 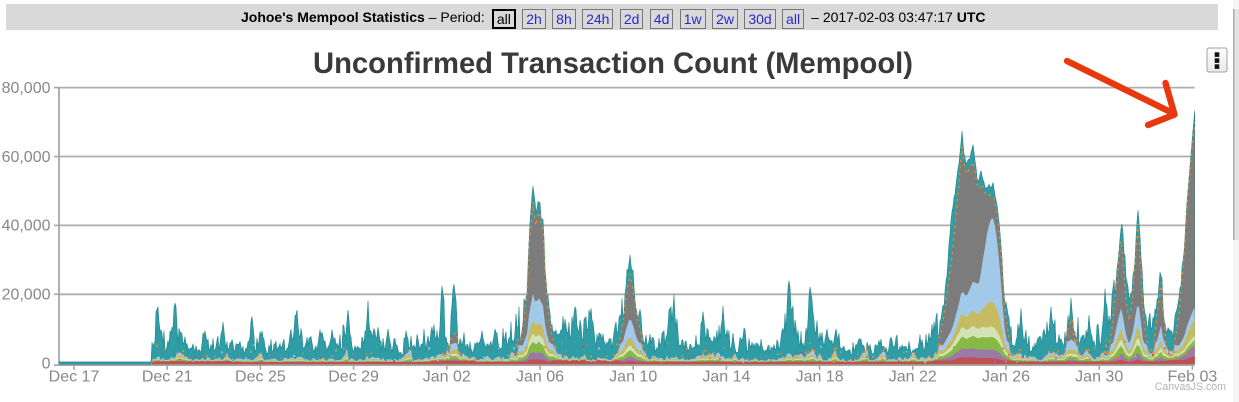 What do you see at coordinates (447, 377) in the screenshot?
I see `svg-text: Jan 02` at bounding box center [447, 377].